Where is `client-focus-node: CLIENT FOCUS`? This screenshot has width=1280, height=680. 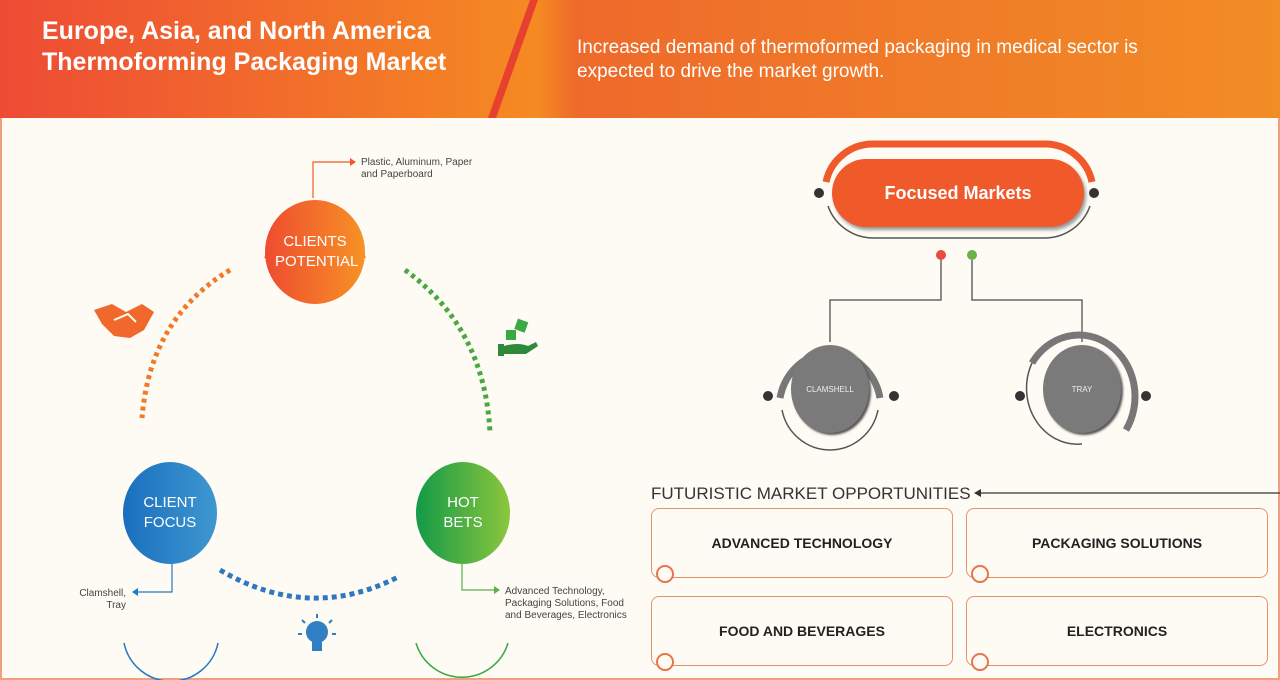 client-focus-node: CLIENT FOCUS is located at coordinates (170, 513).